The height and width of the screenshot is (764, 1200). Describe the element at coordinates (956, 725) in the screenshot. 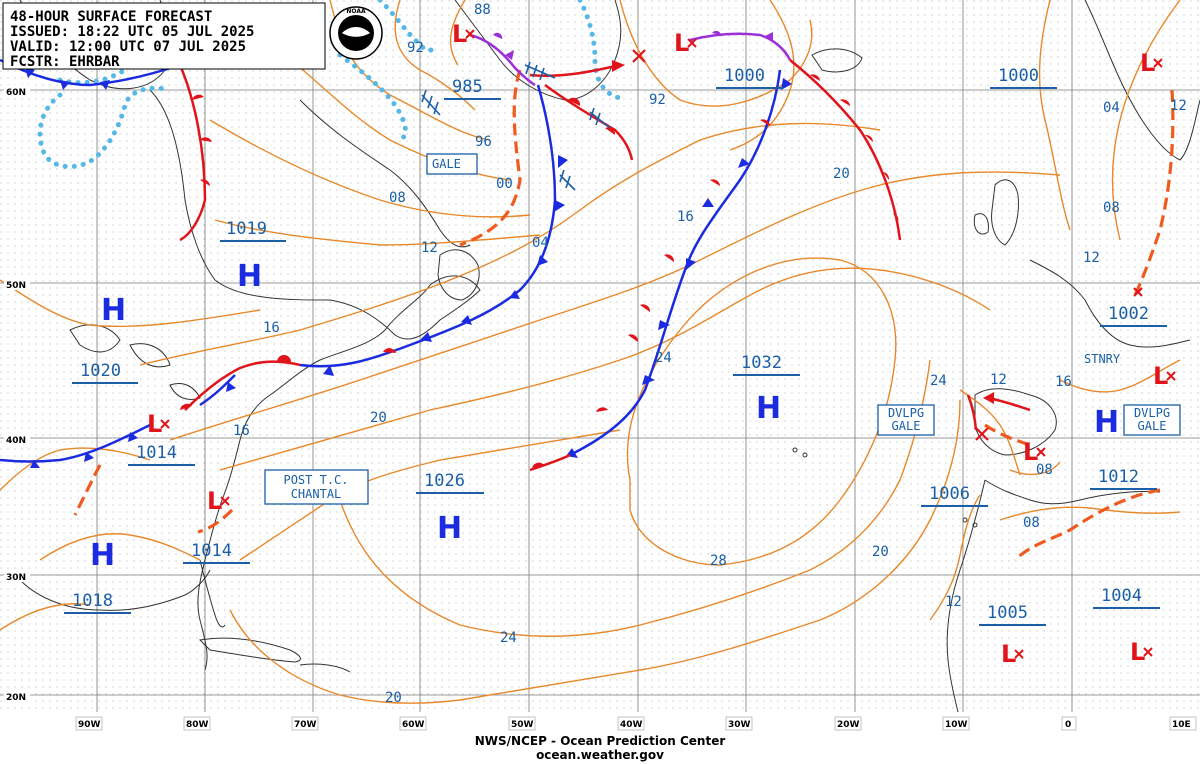

I see `lon-label-10w: 10W` at that location.